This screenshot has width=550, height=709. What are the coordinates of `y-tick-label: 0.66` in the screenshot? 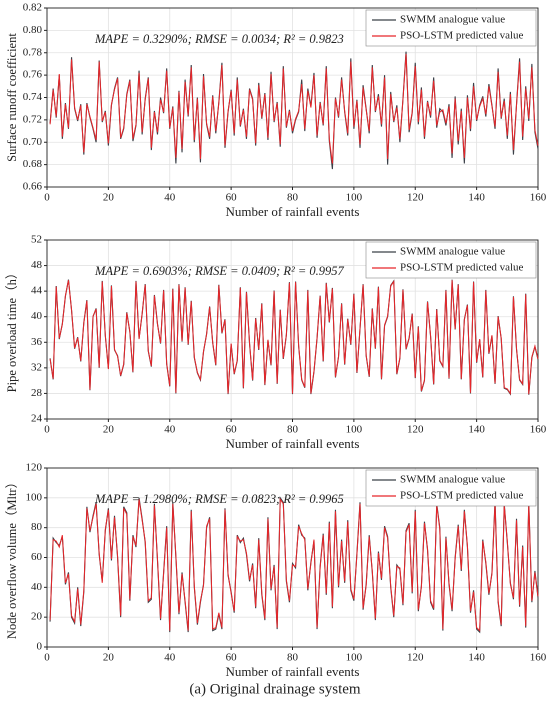 It's located at (33, 187).